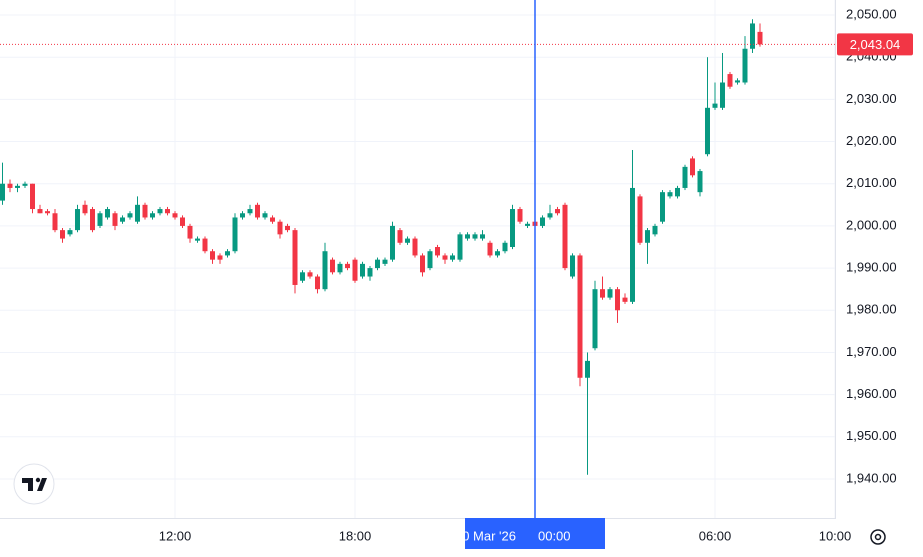 The image size is (923, 557). I want to click on y-tick-label: 1,960.00, so click(871, 393).